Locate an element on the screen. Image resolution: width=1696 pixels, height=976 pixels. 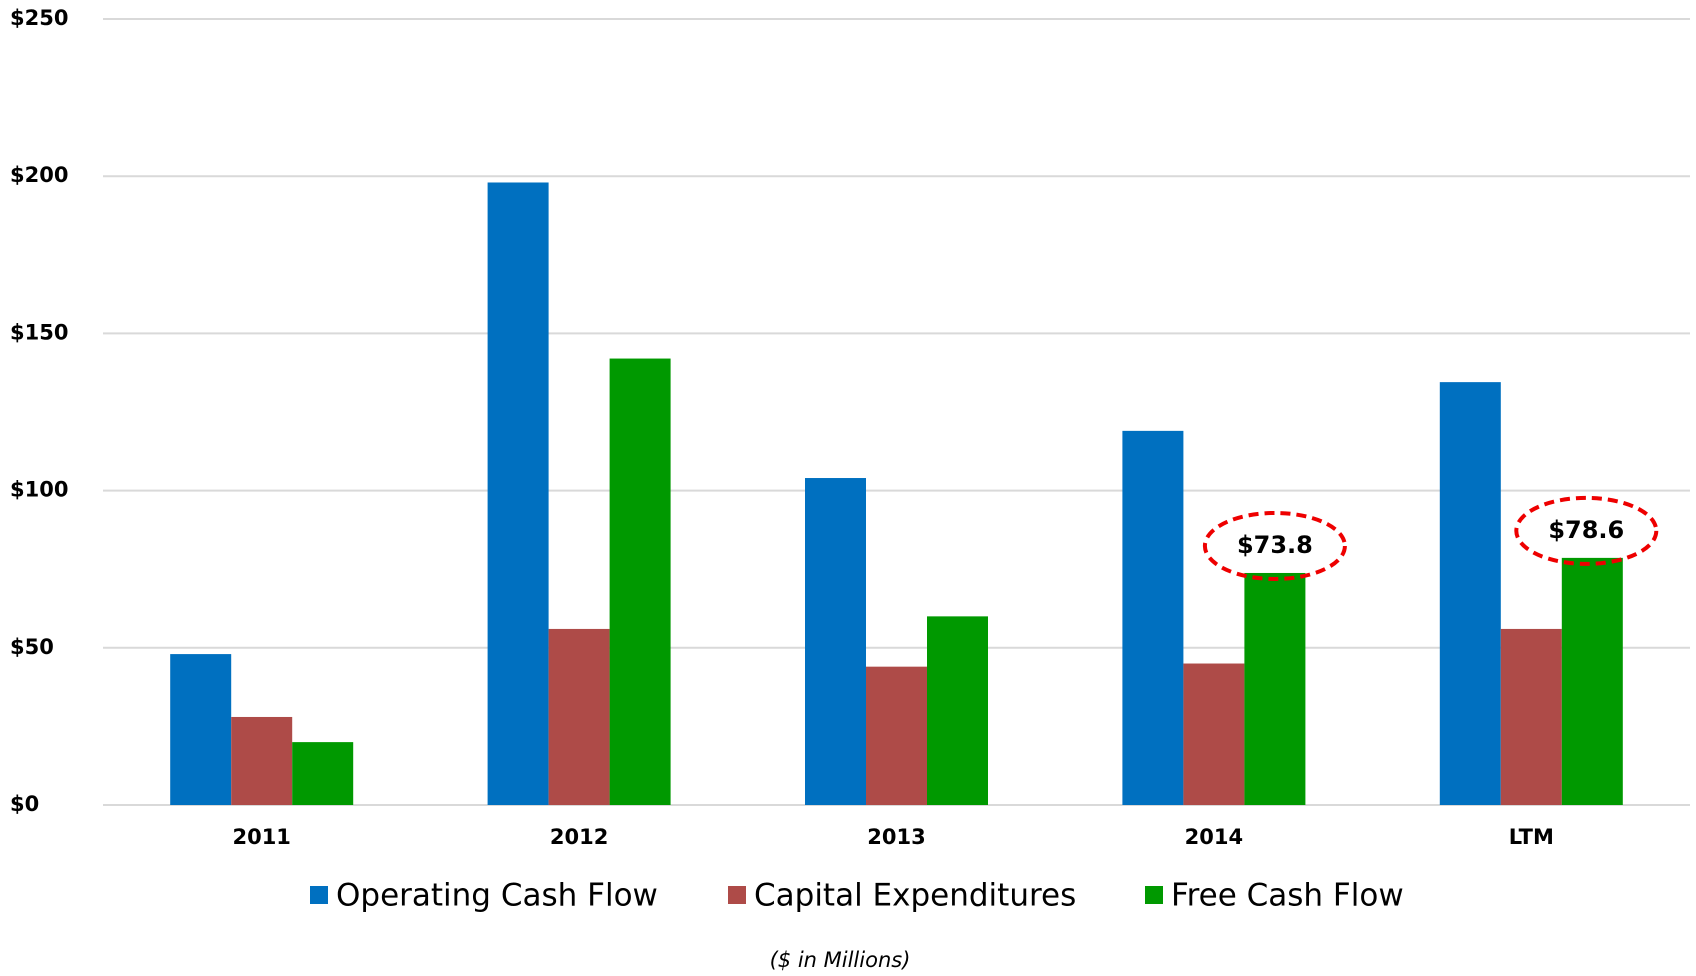
x-tick-label: 2012 is located at coordinates (579, 837).